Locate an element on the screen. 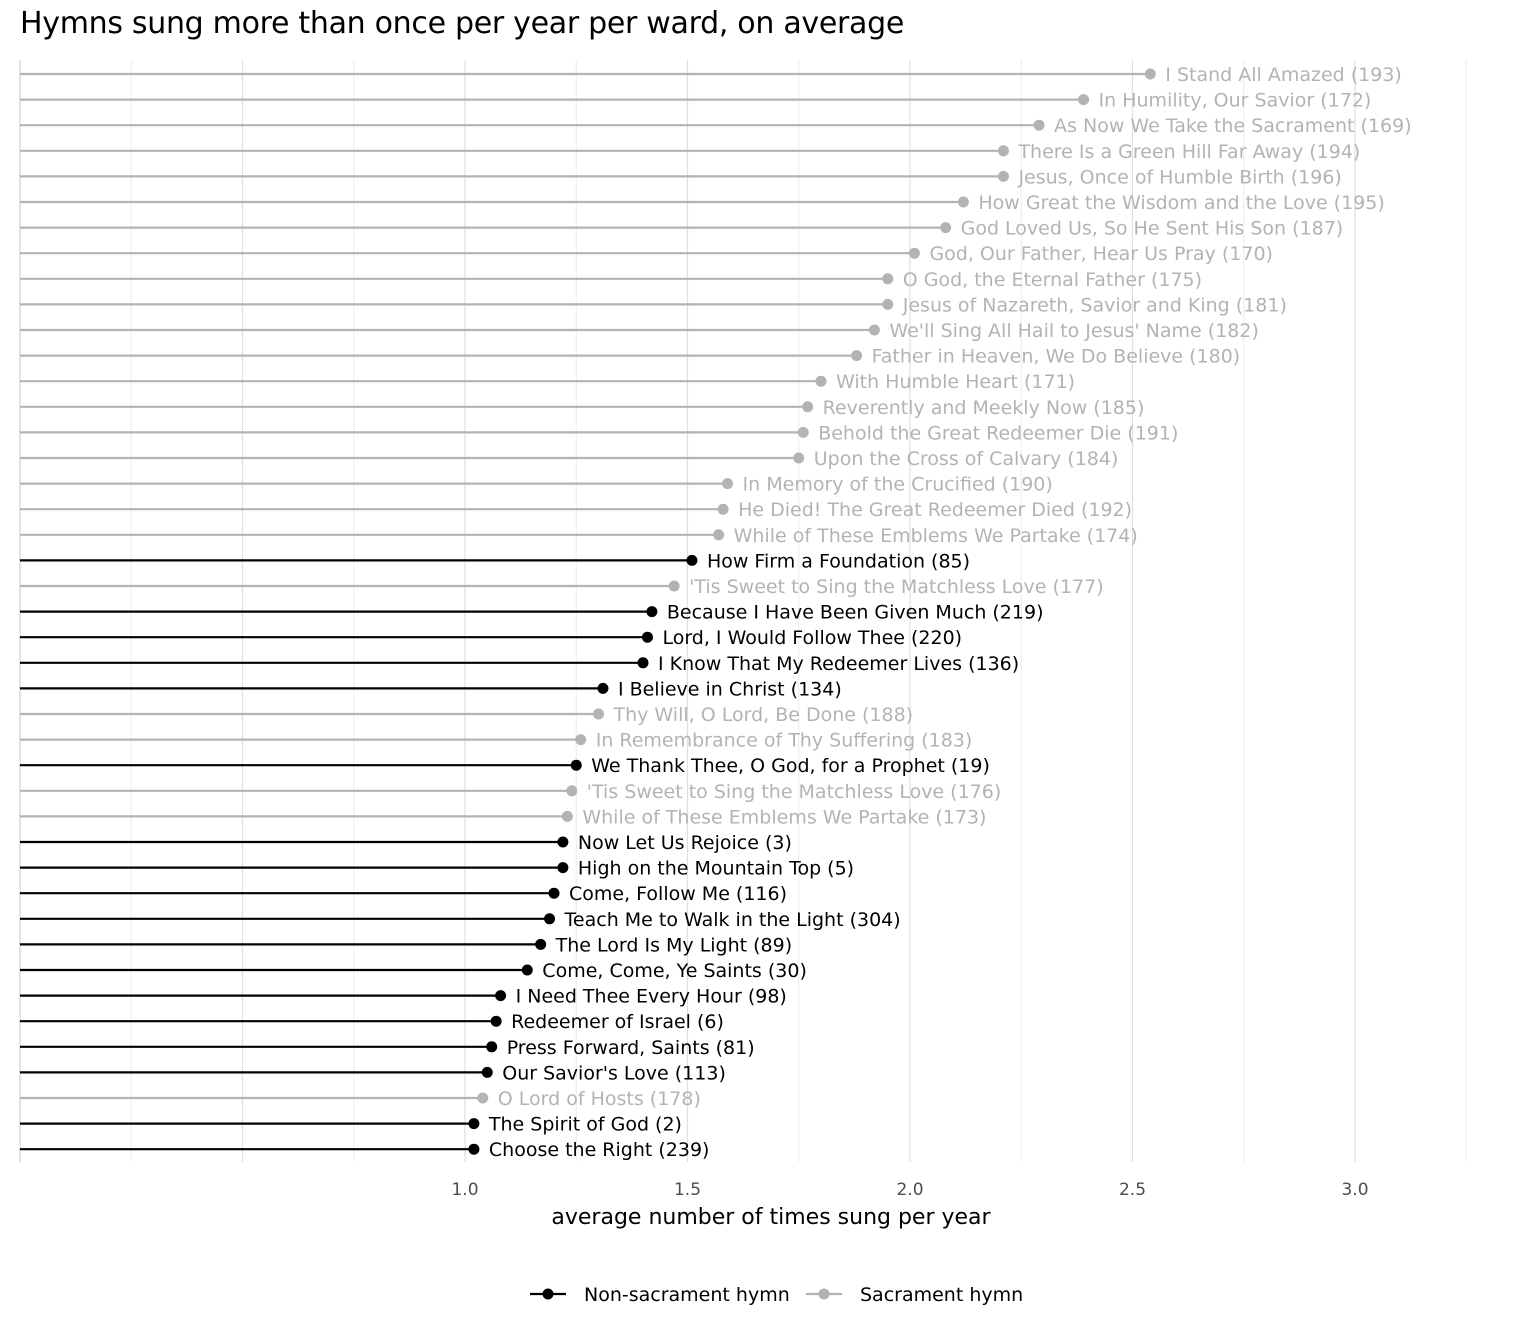 This screenshot has height=1344, width=1536. lollipop-8: O God, the Eternal Father (175) is located at coordinates (611, 280).